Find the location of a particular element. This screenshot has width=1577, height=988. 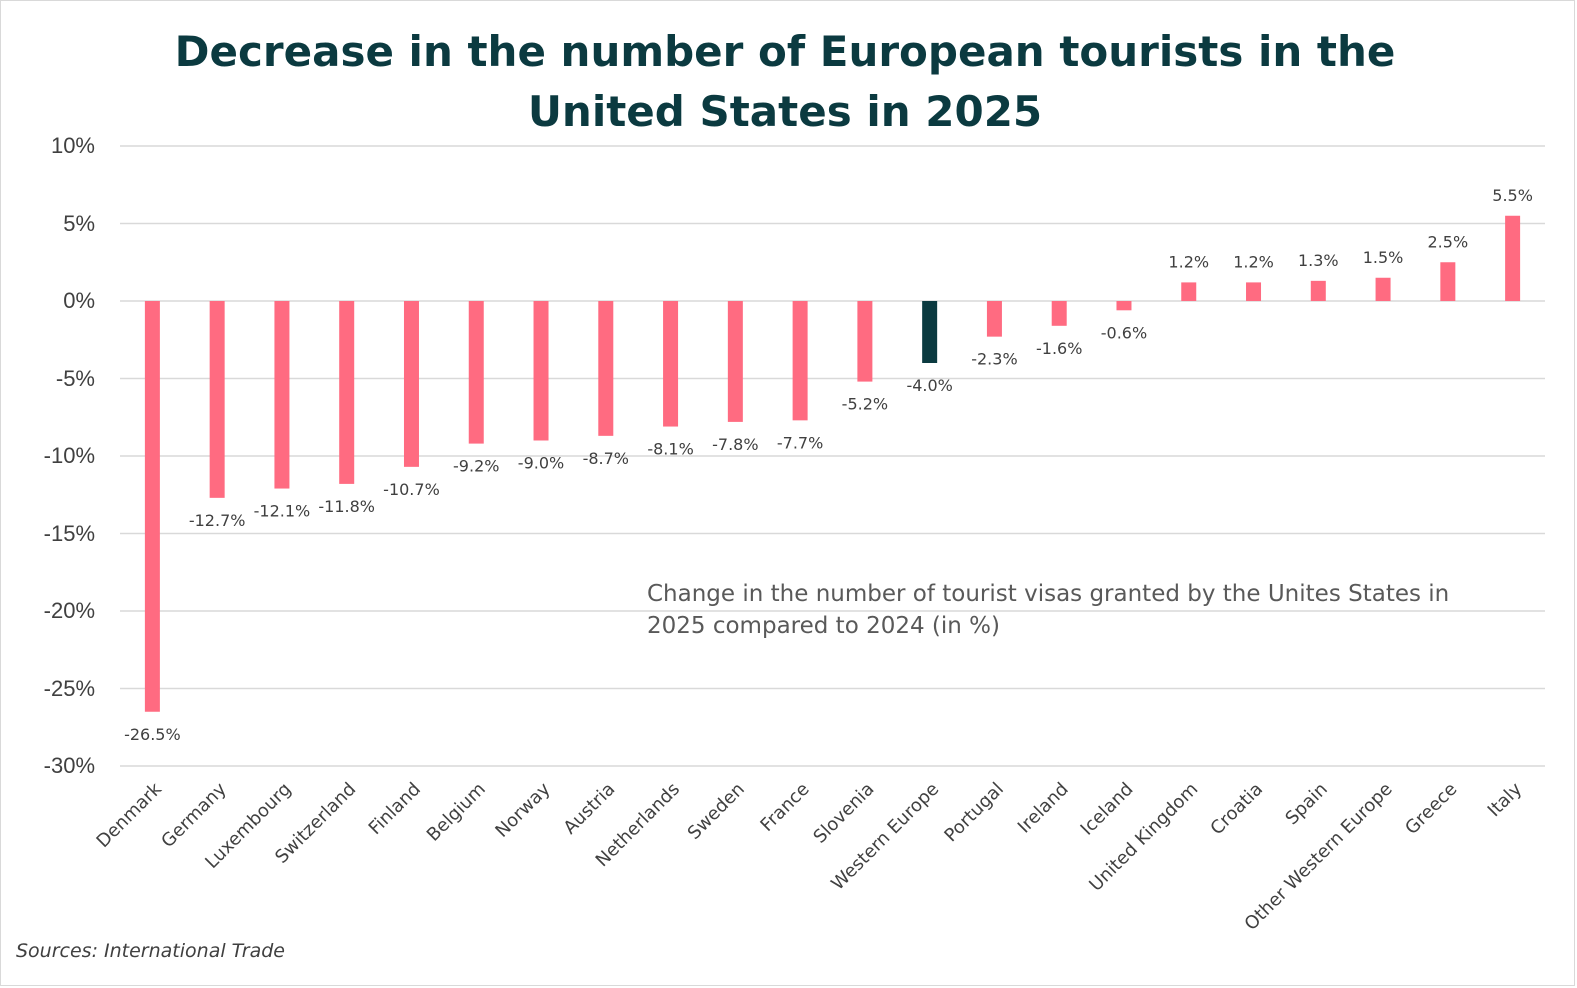

data-label: 1.3% is located at coordinates (1318, 260).